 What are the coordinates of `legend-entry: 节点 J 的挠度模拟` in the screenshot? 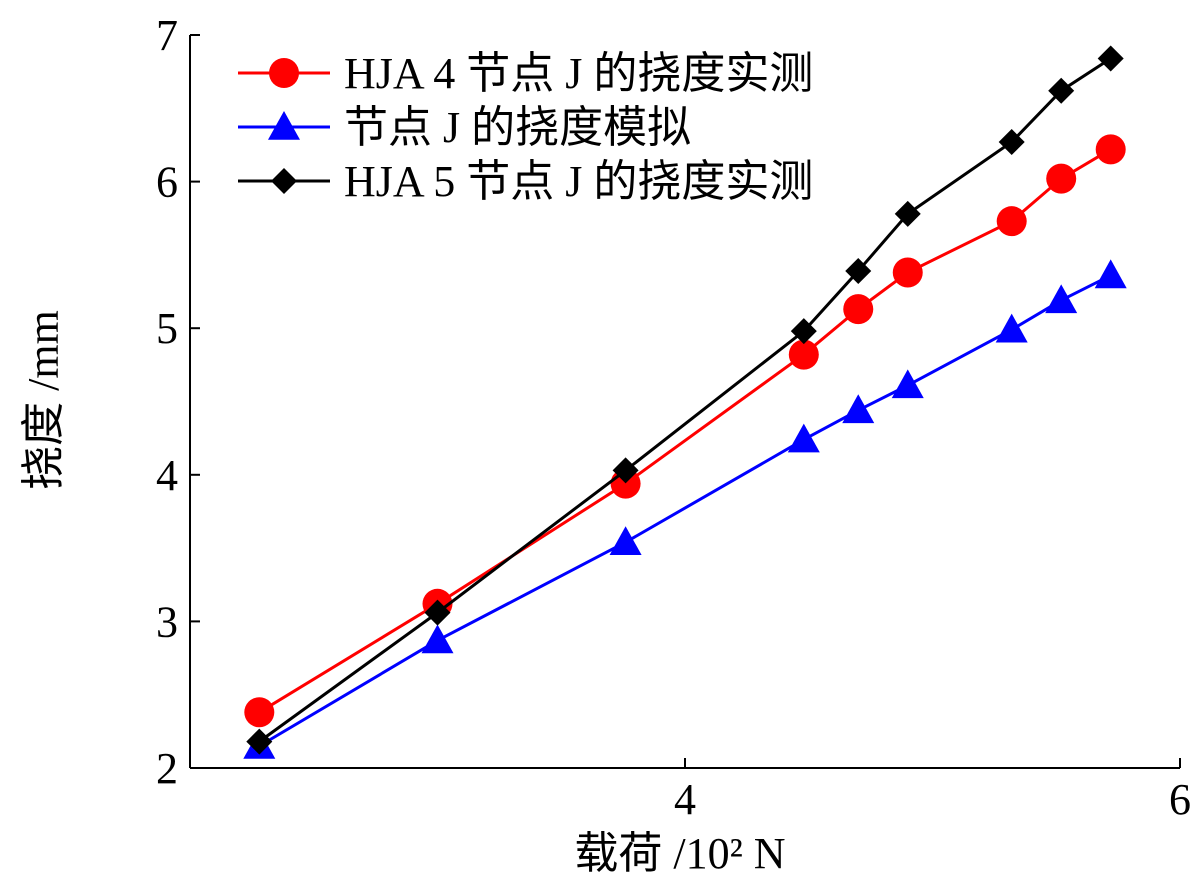 It's located at (464, 127).